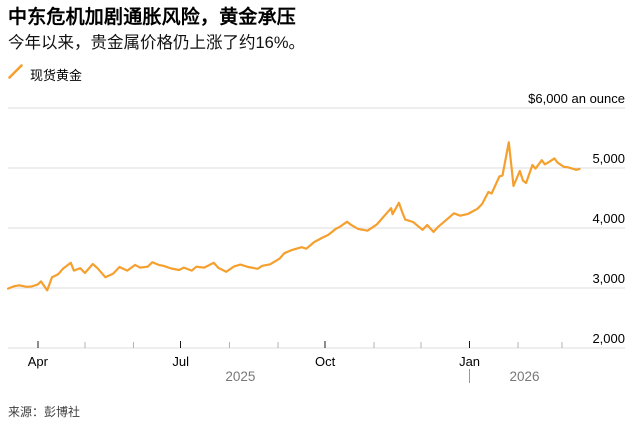  I want to click on x-tick-label: Jul, so click(180, 361).